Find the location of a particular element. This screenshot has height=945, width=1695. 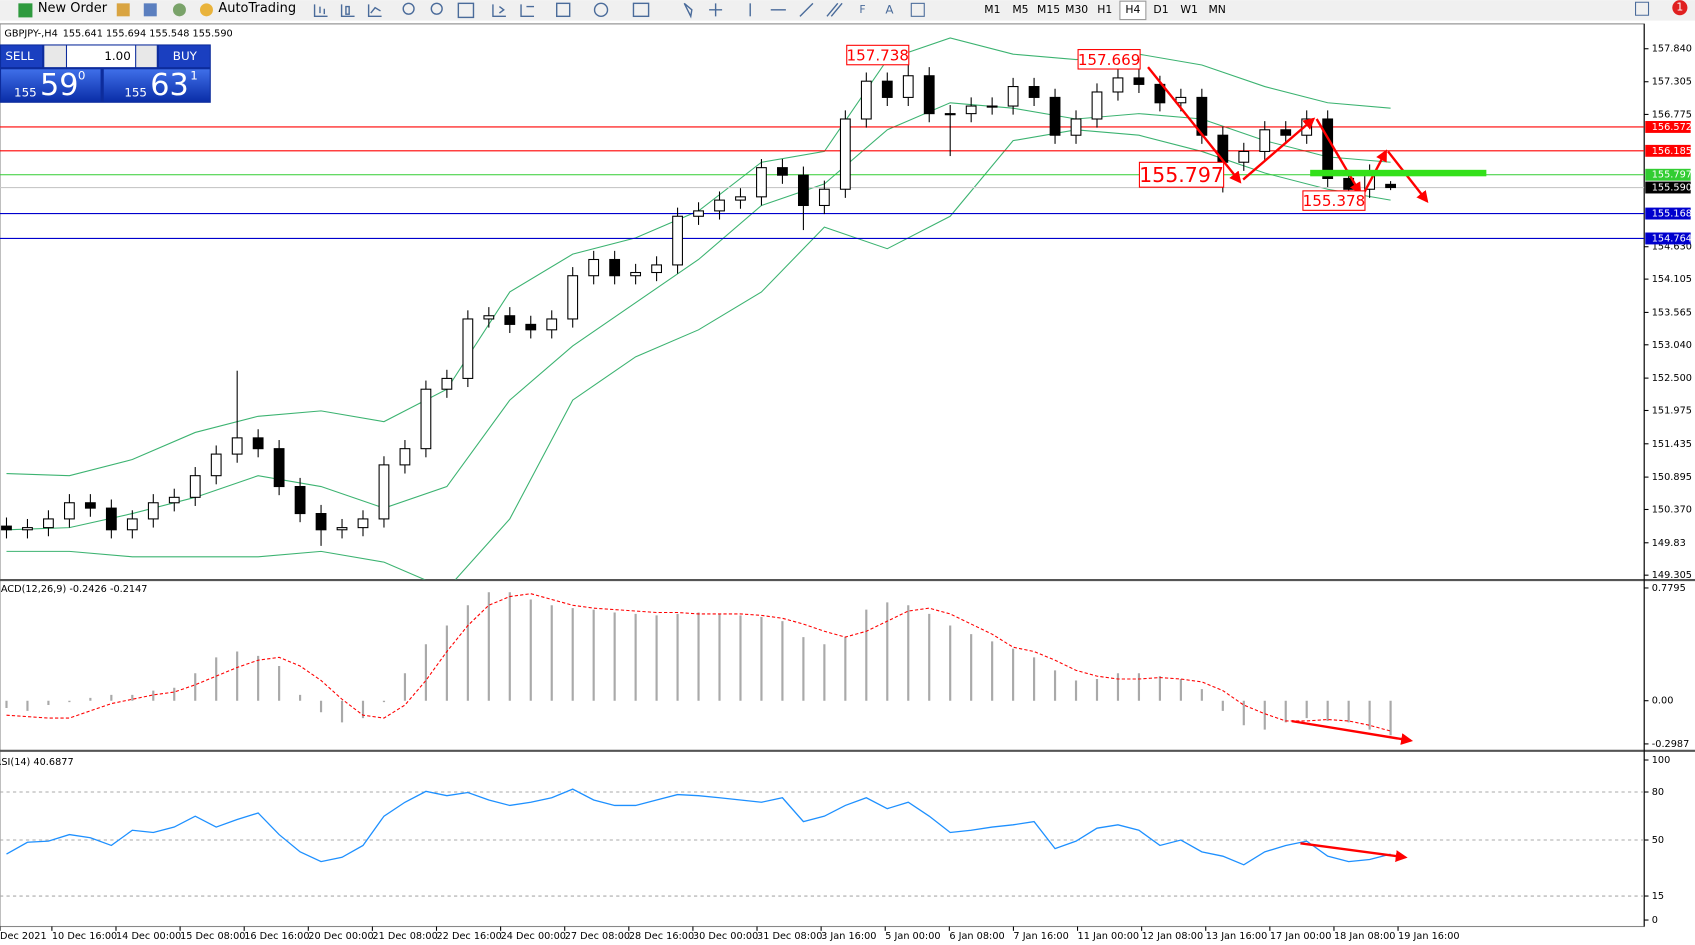

x-tick-label: 10 Dec 16:00 is located at coordinates (84, 936).